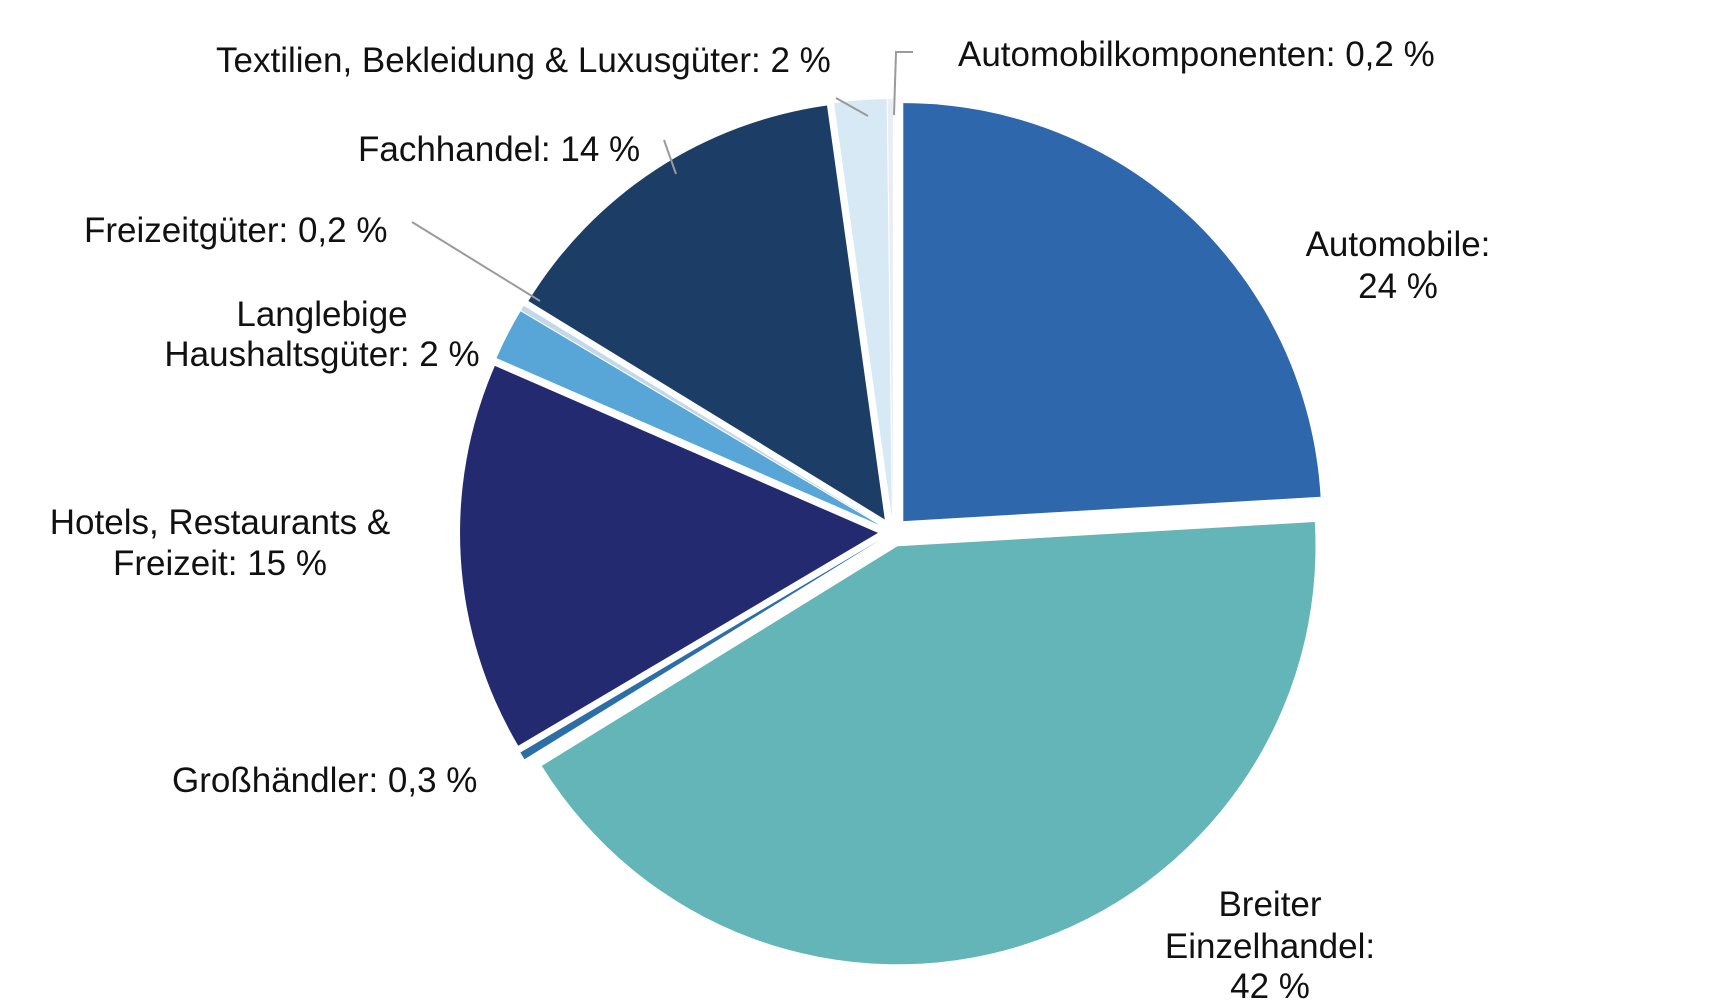 The width and height of the screenshot is (1734, 1008). Describe the element at coordinates (1398, 244) in the screenshot. I see `label-automobile-line1: Automobile:` at that location.